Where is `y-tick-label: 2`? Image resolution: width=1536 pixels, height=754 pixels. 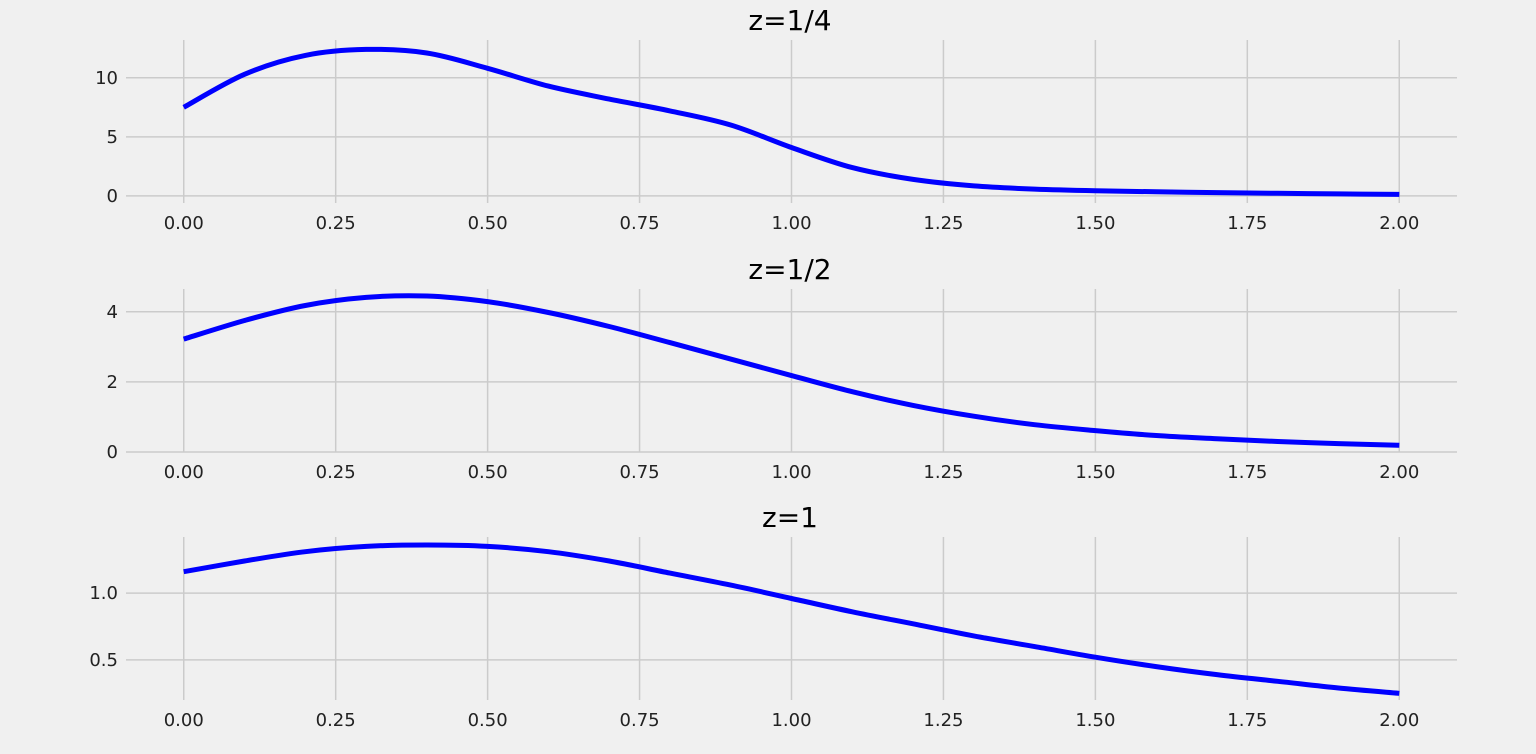 y-tick-label: 2 is located at coordinates (112, 382).